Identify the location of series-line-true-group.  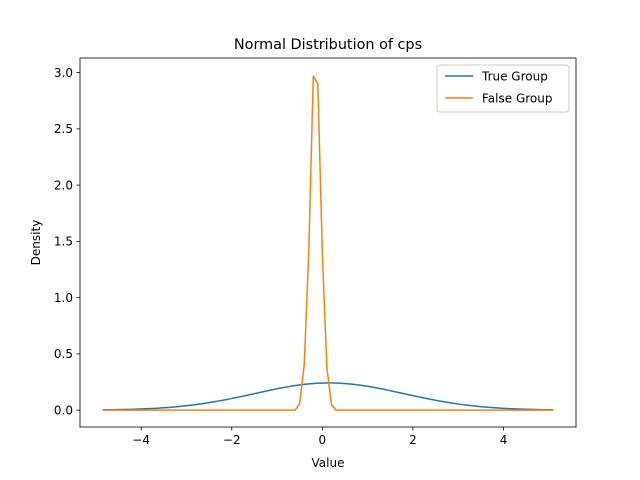
(328, 396).